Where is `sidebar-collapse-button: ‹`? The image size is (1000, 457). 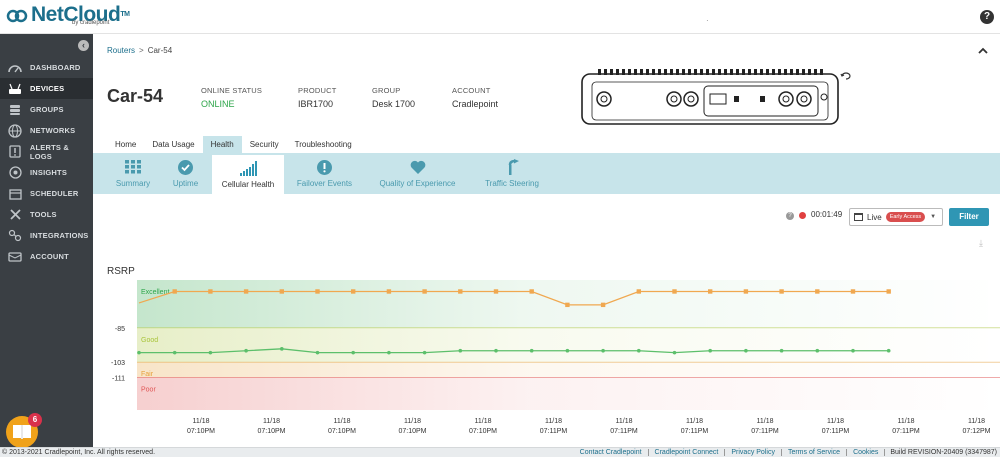 sidebar-collapse-button: ‹ is located at coordinates (83, 45).